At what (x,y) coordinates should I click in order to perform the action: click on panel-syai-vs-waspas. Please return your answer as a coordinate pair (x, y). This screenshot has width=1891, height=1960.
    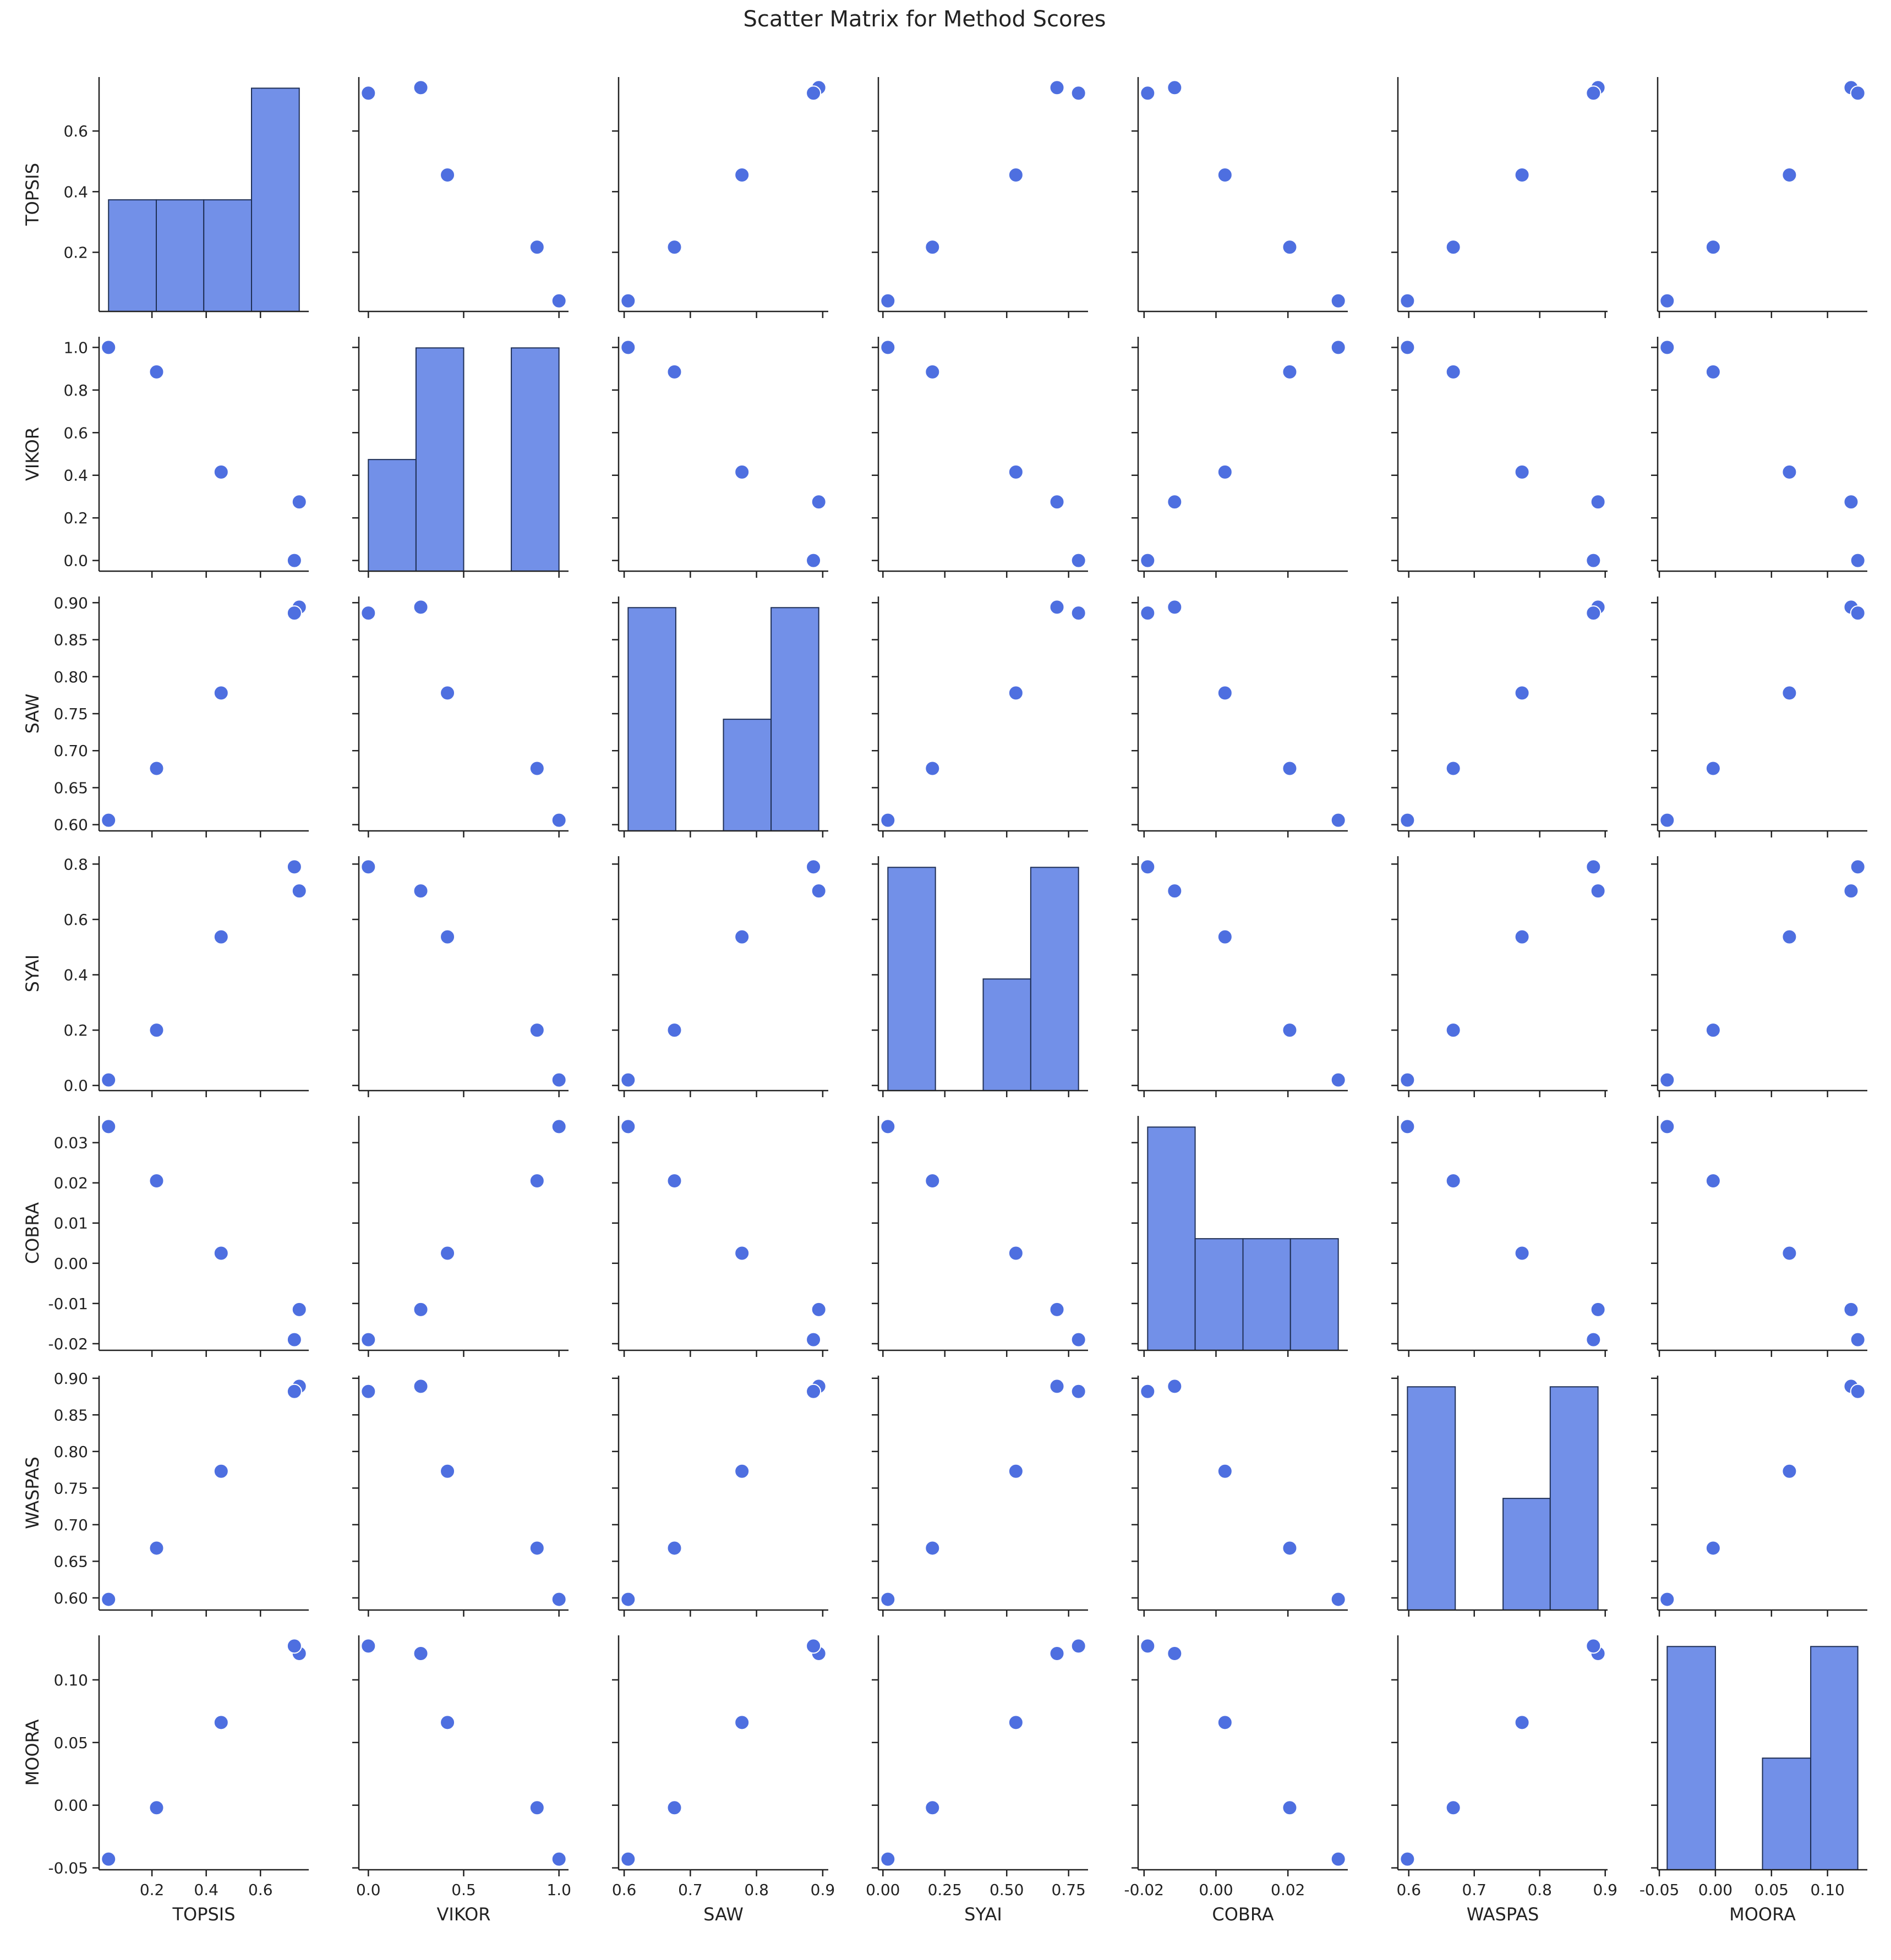
    Looking at the image, I should click on (1499, 976).